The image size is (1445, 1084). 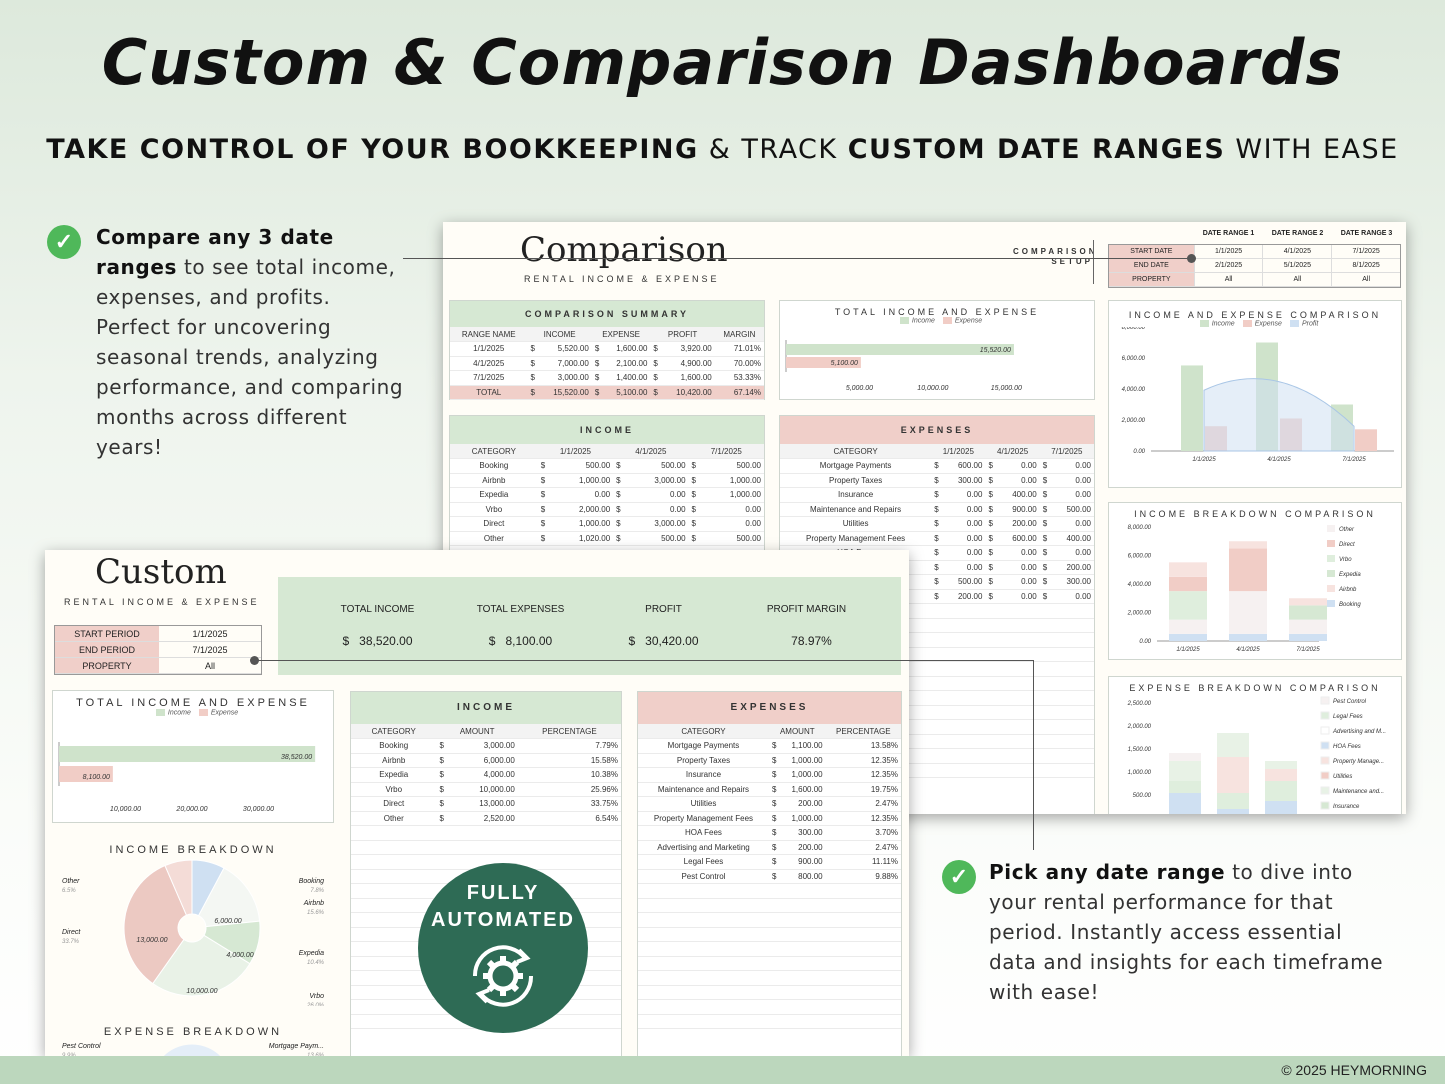 I want to click on table-row: Direct $13,000.00 33.75%, so click(x=486, y=804).